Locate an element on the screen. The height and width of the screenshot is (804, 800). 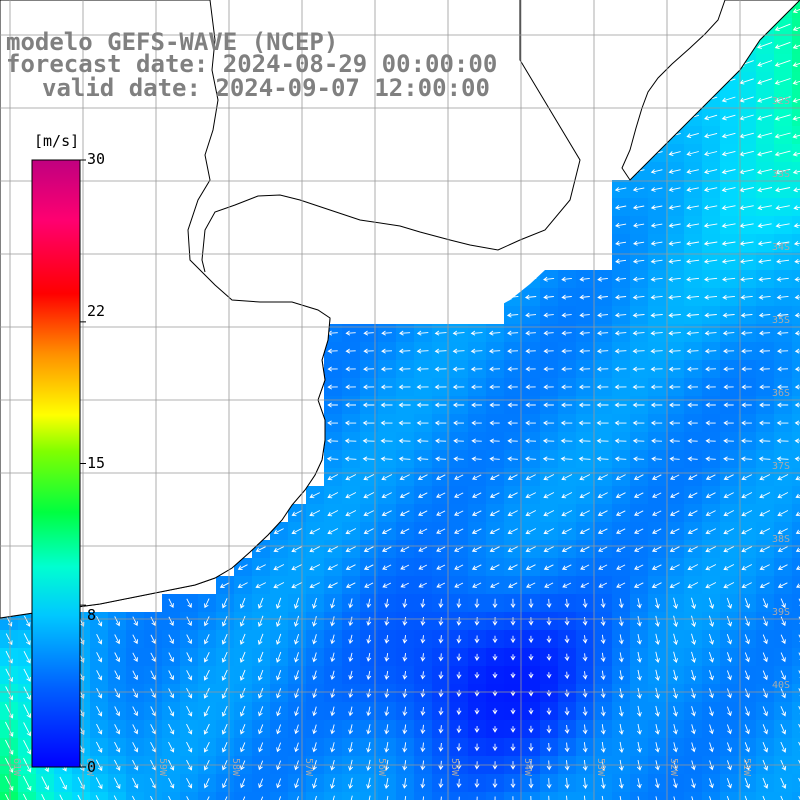
latitude-label: 33S is located at coordinates (781, 174).